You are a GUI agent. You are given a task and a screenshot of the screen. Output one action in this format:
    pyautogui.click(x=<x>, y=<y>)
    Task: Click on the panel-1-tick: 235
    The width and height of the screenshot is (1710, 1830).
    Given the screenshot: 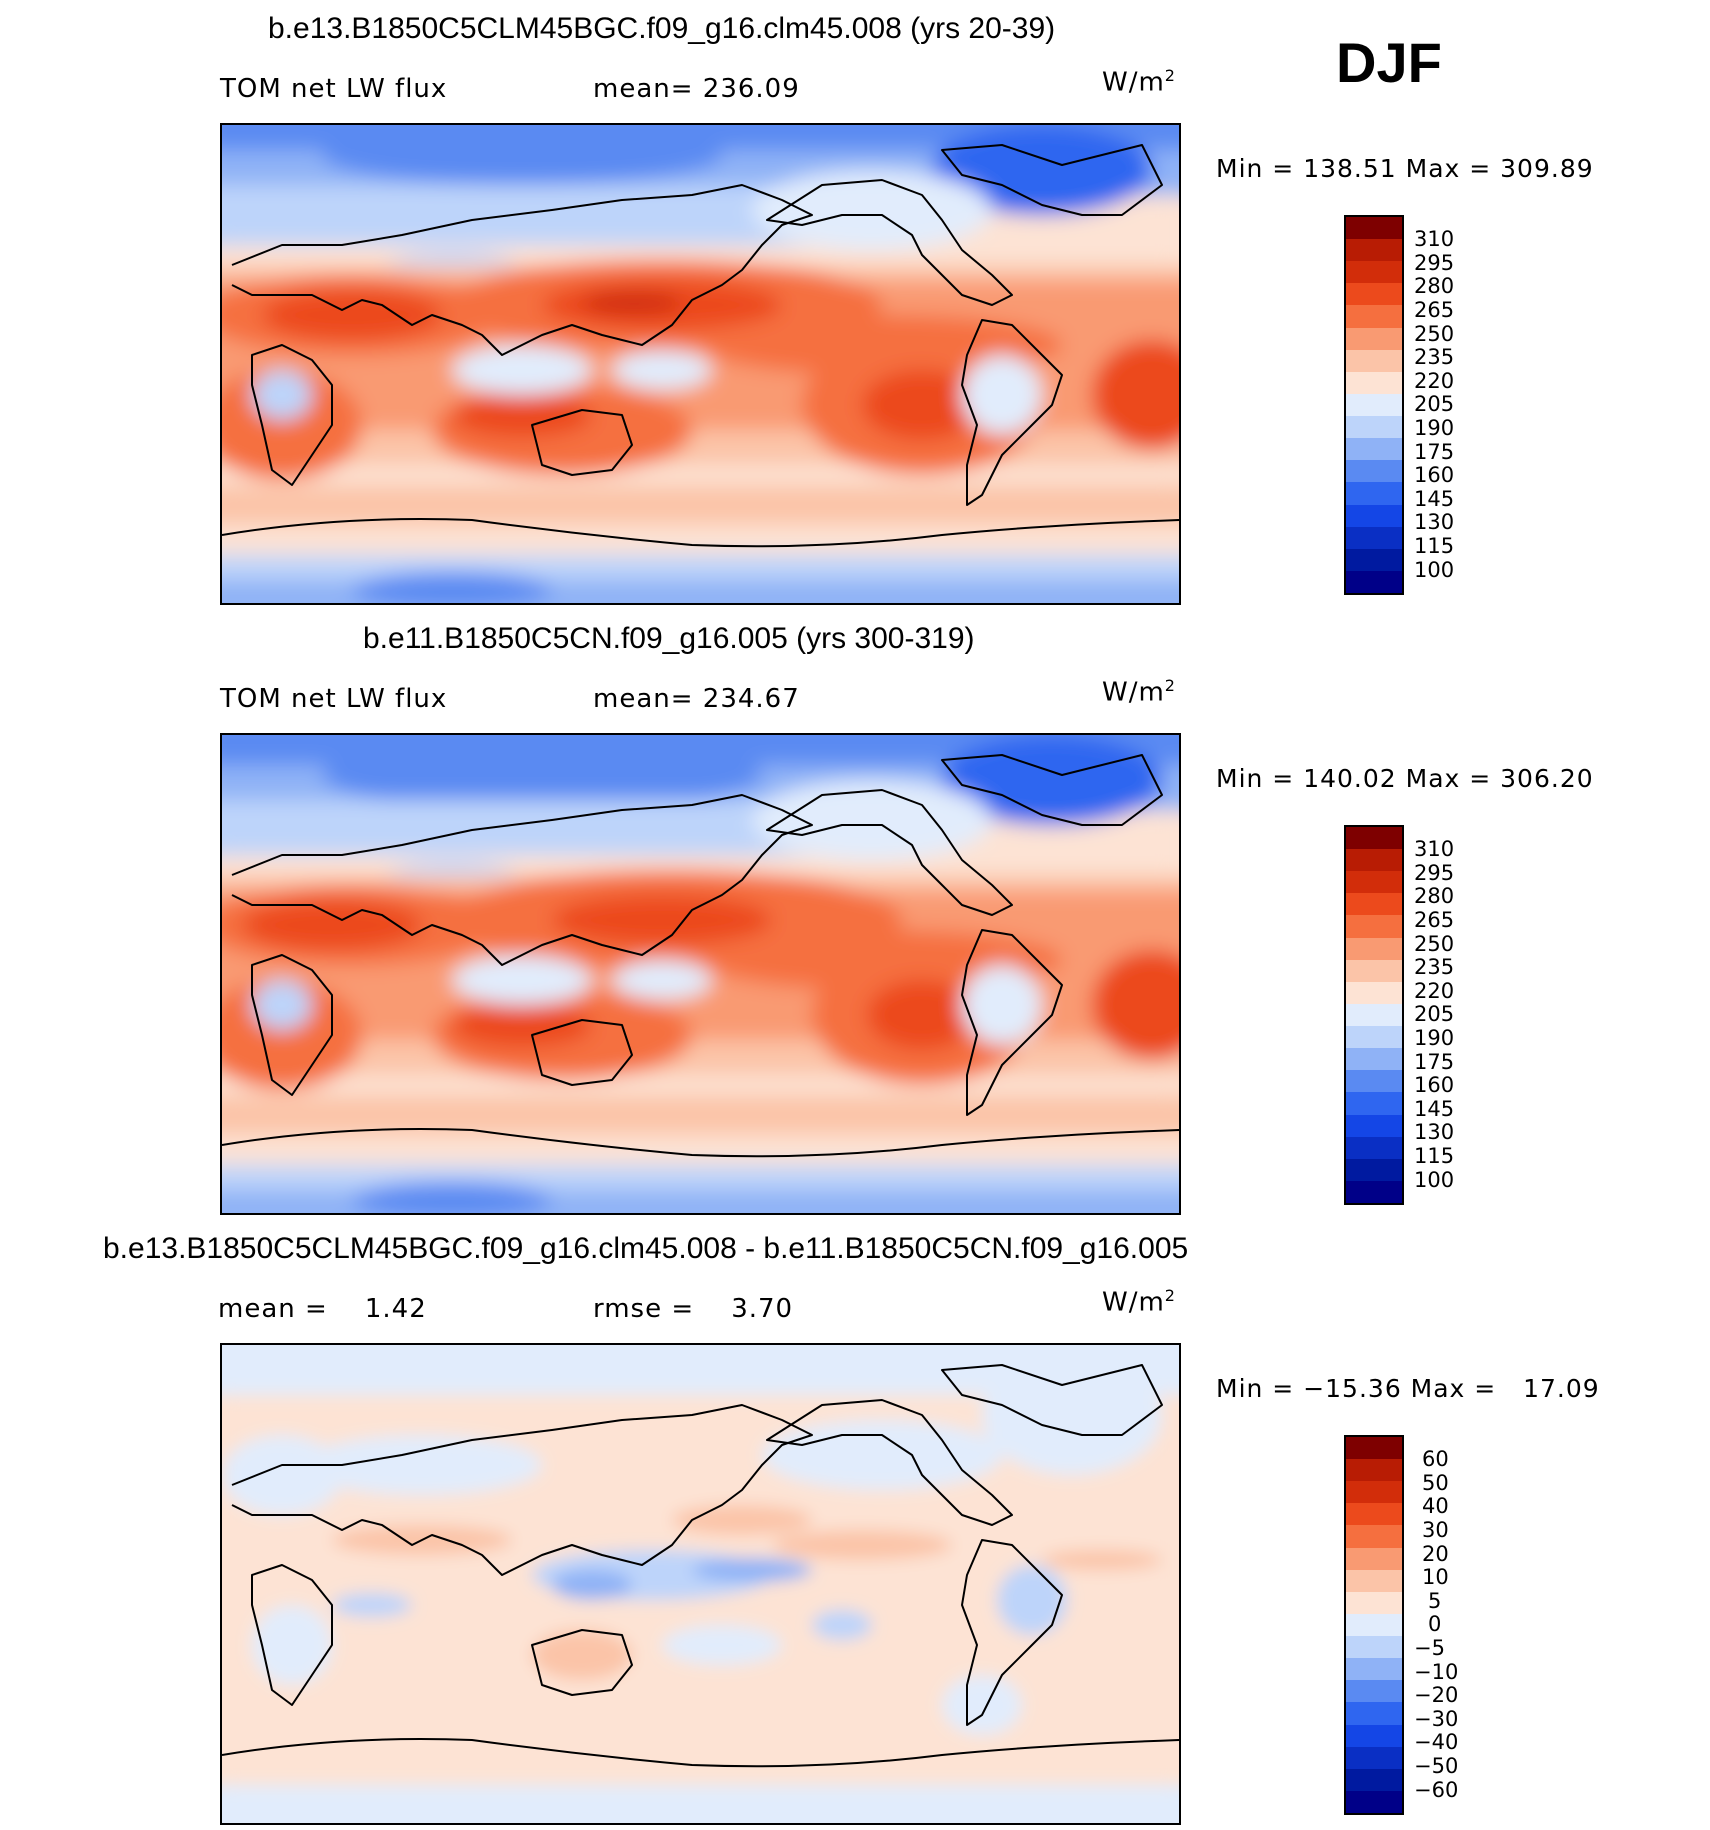 What is the action you would take?
    pyautogui.click(x=1434, y=357)
    